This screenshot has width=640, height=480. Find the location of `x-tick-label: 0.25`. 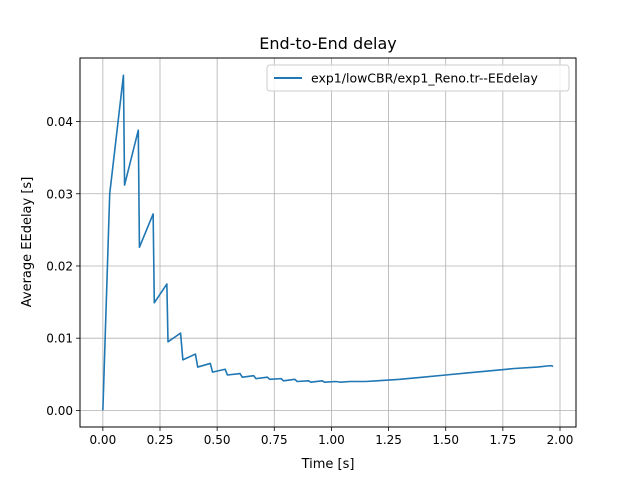

x-tick-label: 0.25 is located at coordinates (160, 440).